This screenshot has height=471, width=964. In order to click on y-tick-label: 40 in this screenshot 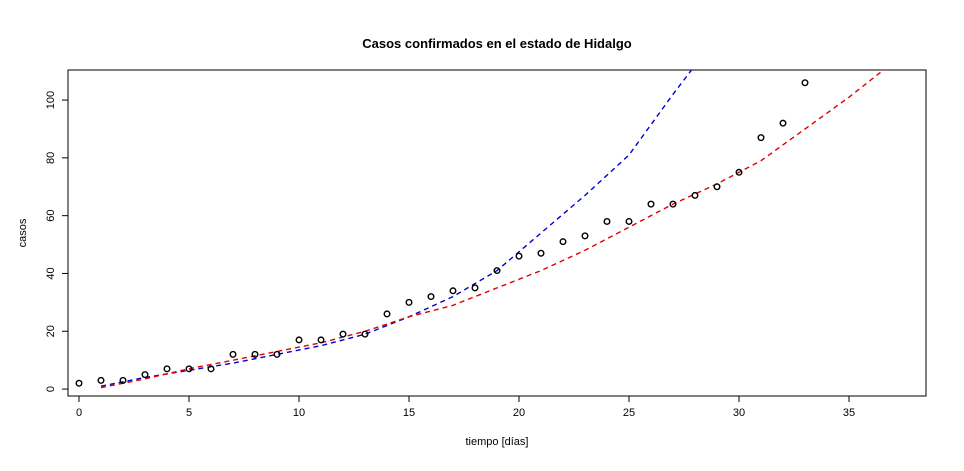, I will do `click(51, 273)`.